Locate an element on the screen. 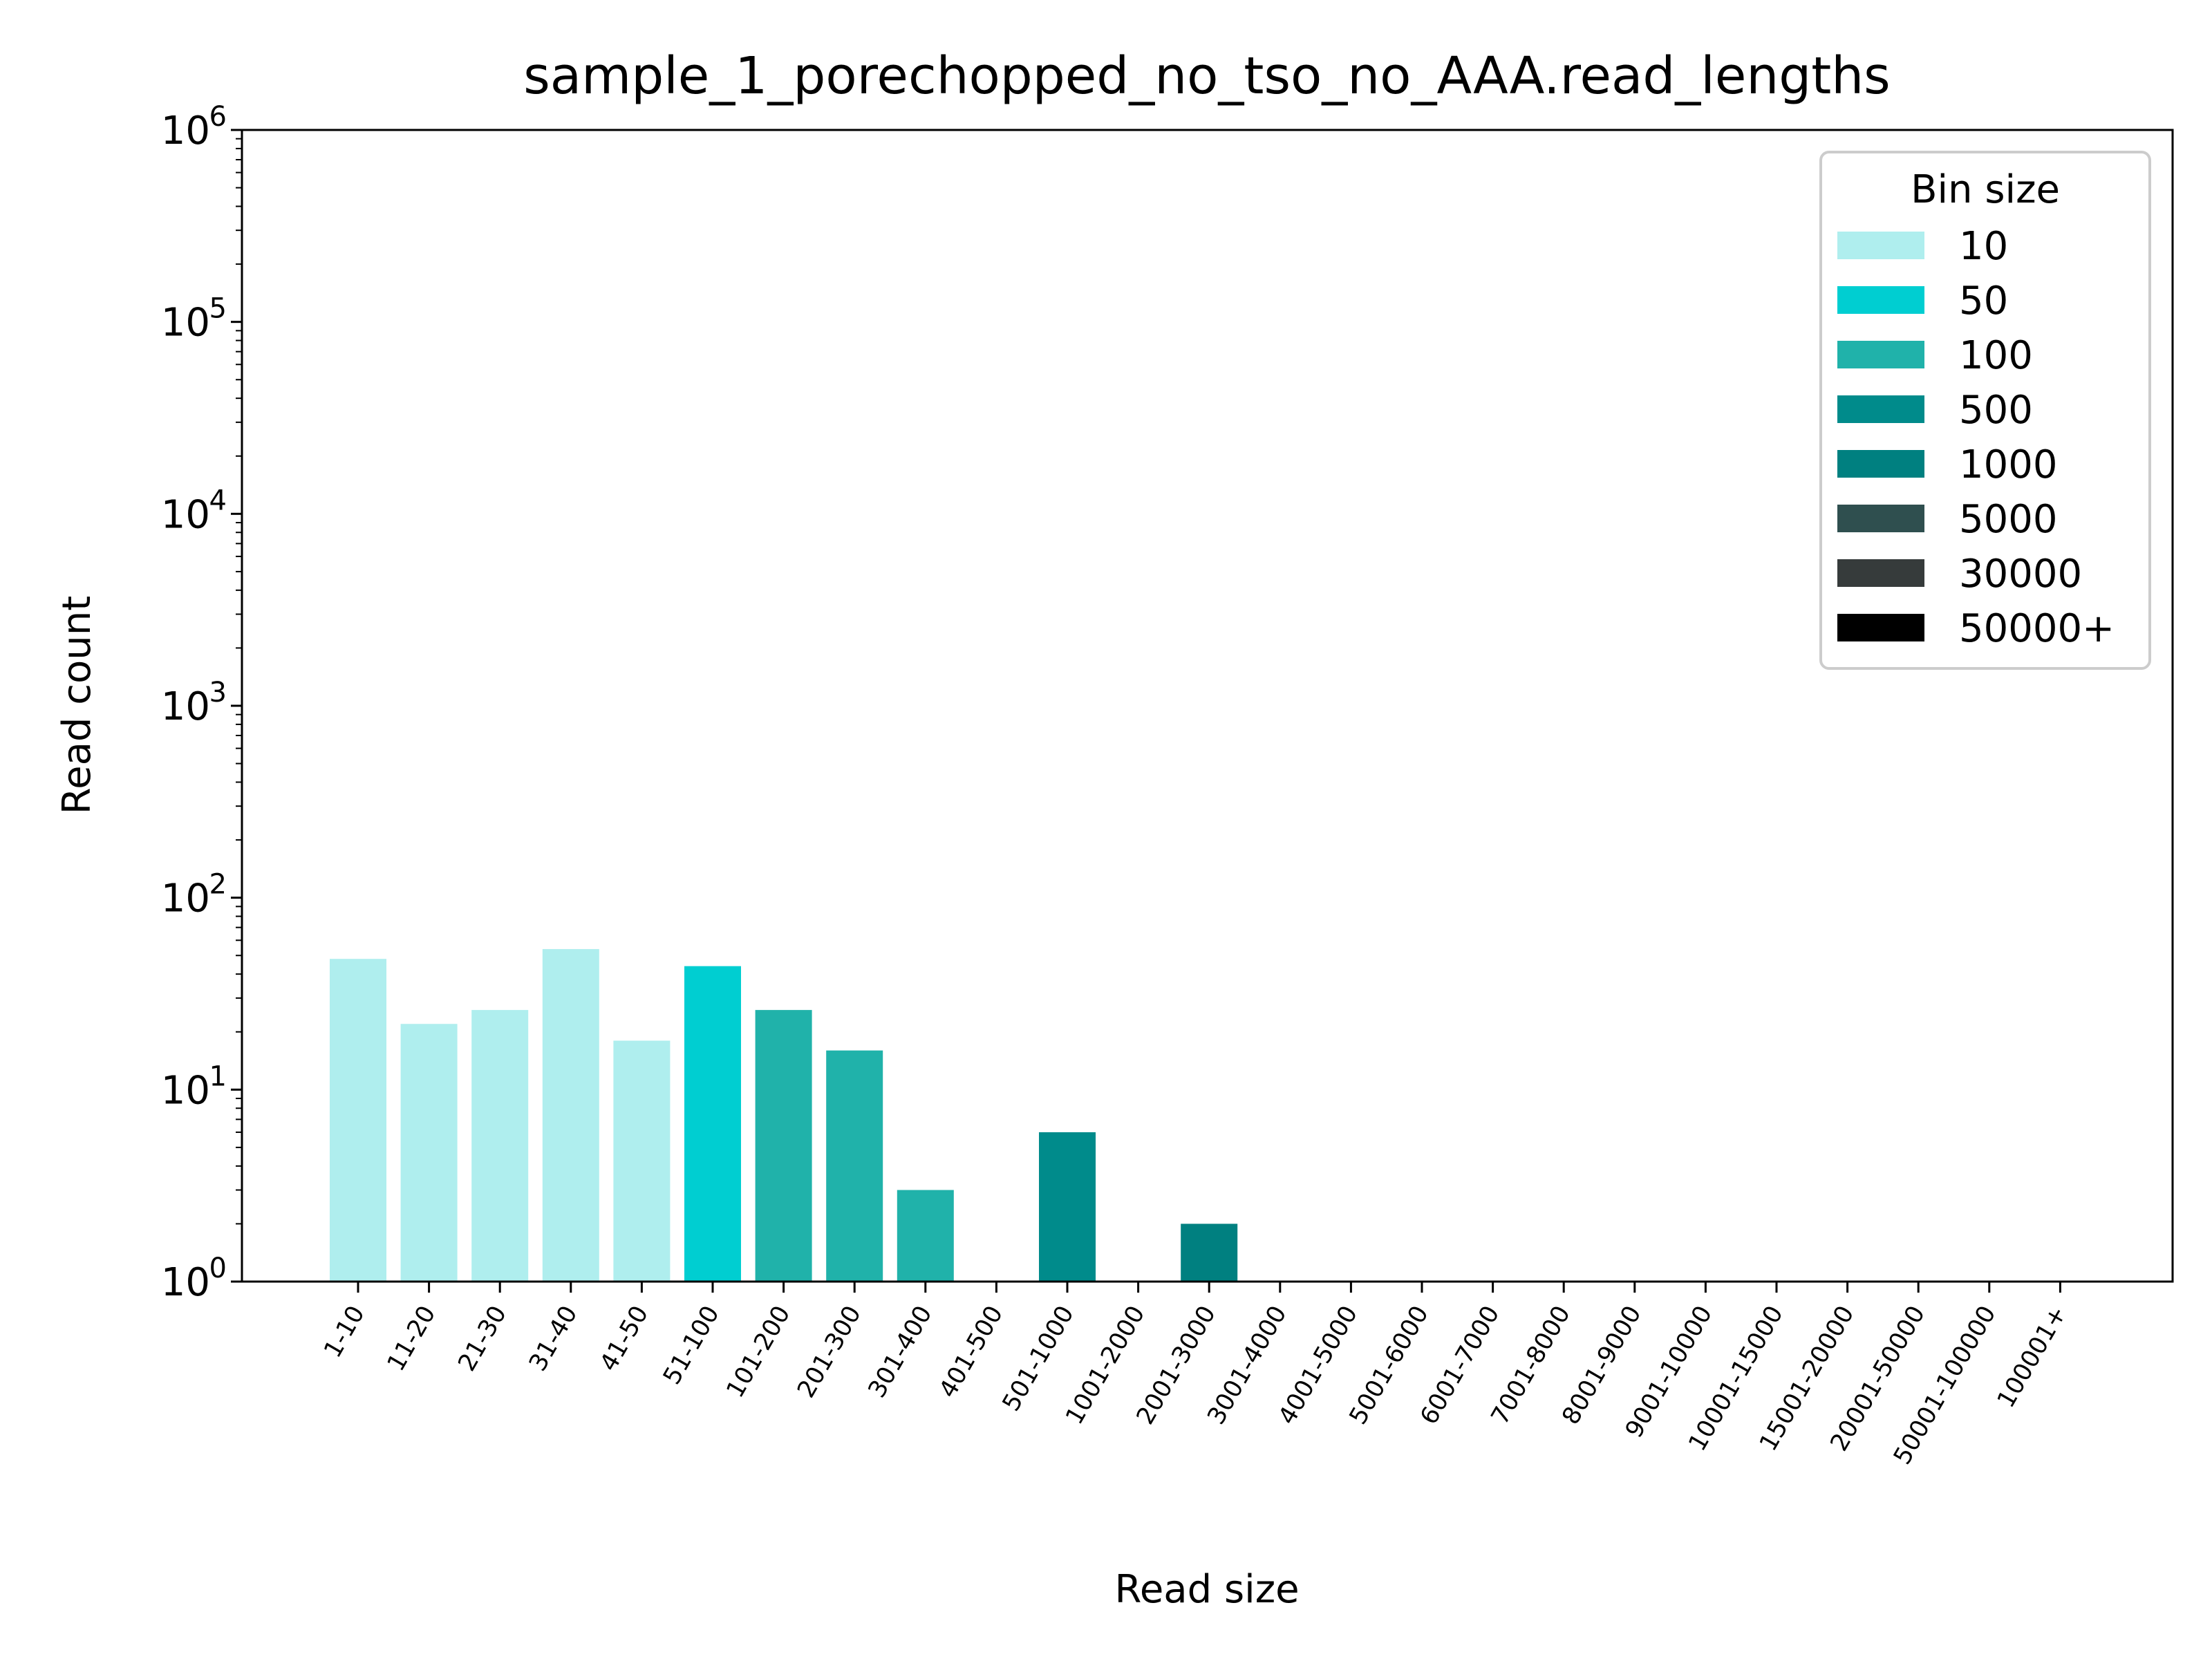 This screenshot has width=2212, height=1659. legend-label: 5000 is located at coordinates (2008, 519).